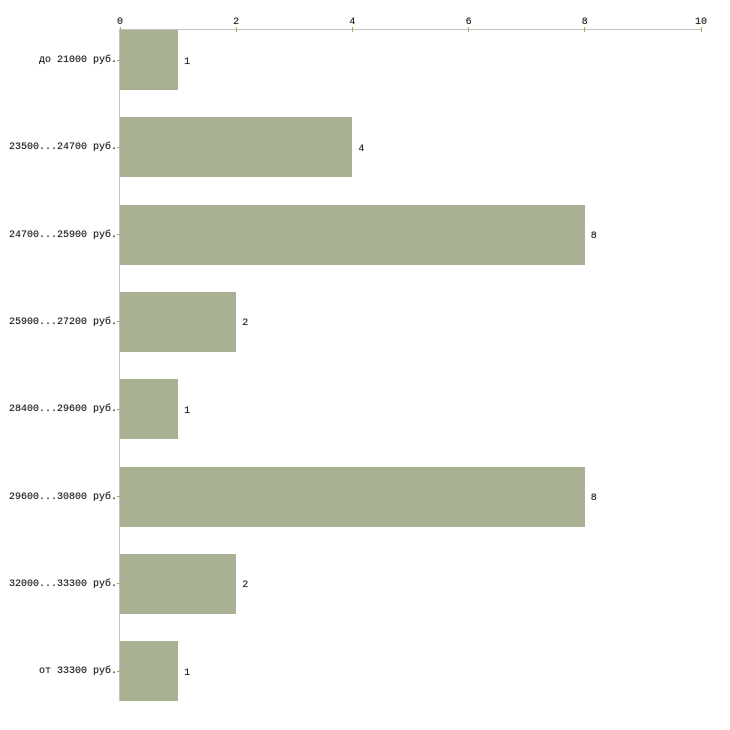  I want to click on category-label-0: до 21000 руб., so click(77, 60).